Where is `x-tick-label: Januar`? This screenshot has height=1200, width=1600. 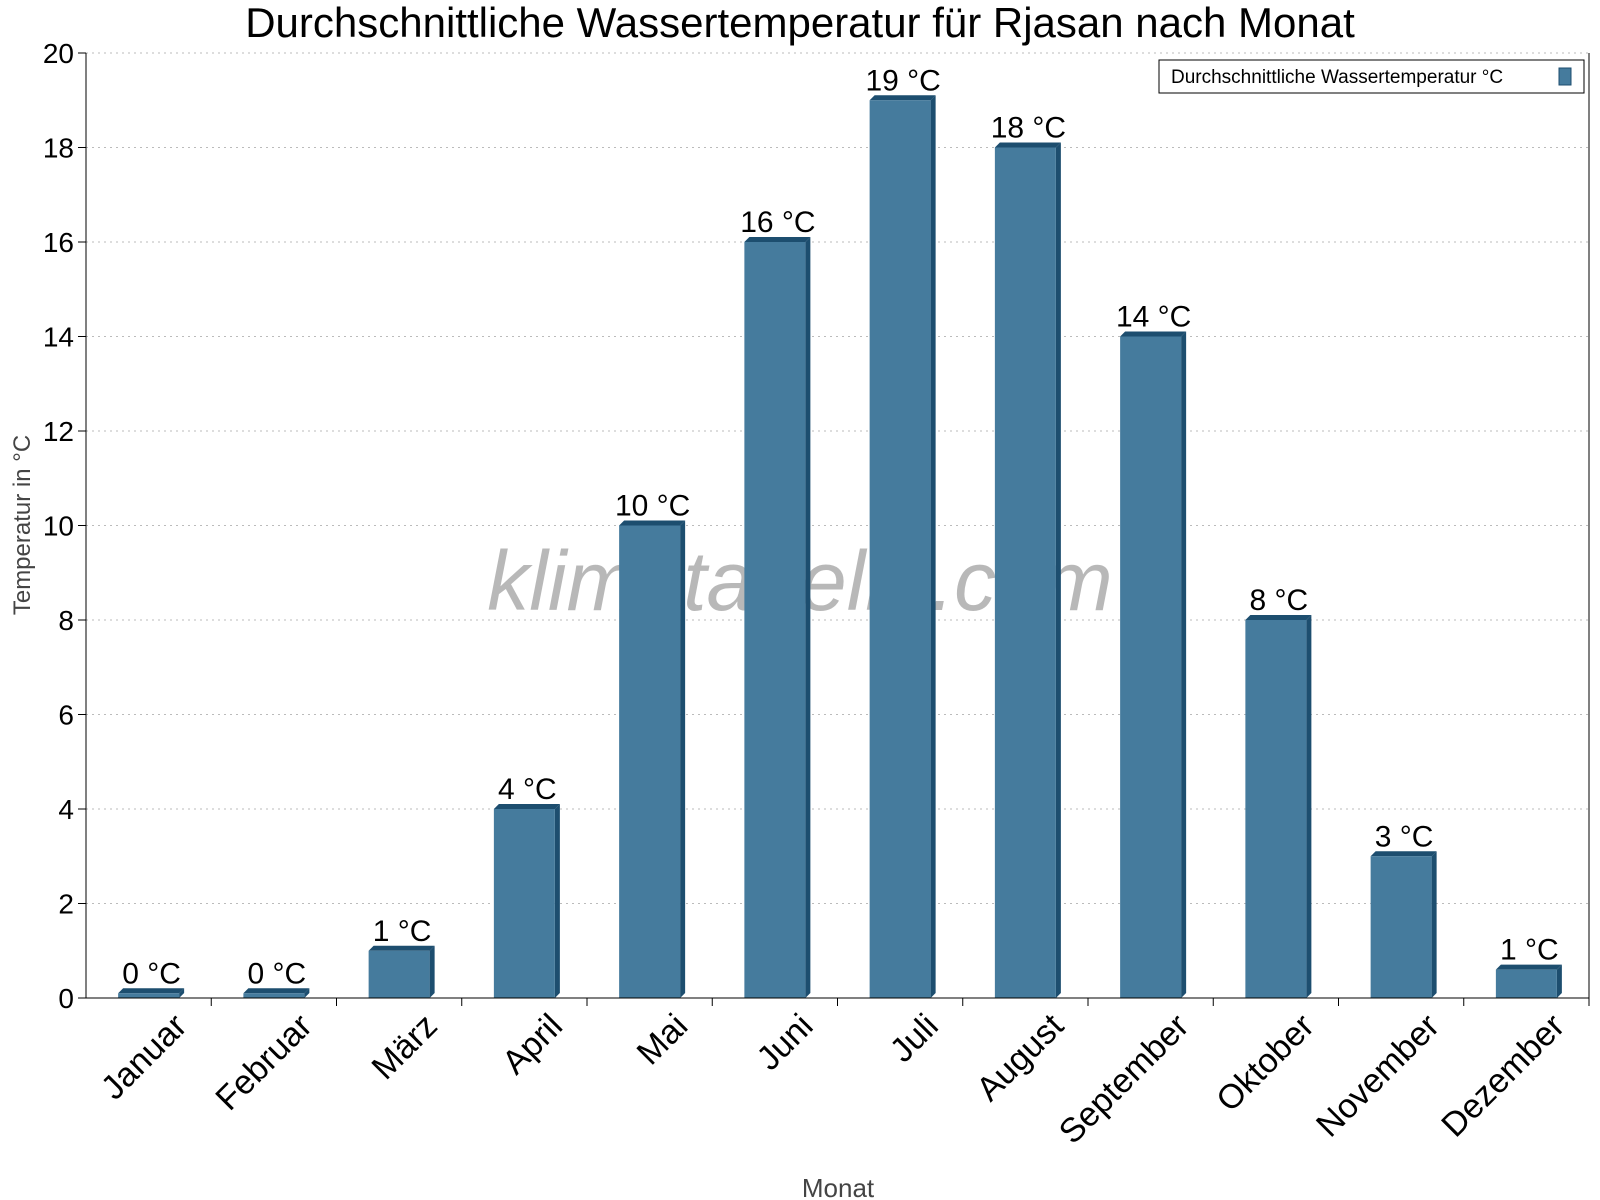 x-tick-label: Januar is located at coordinates (144, 1057).